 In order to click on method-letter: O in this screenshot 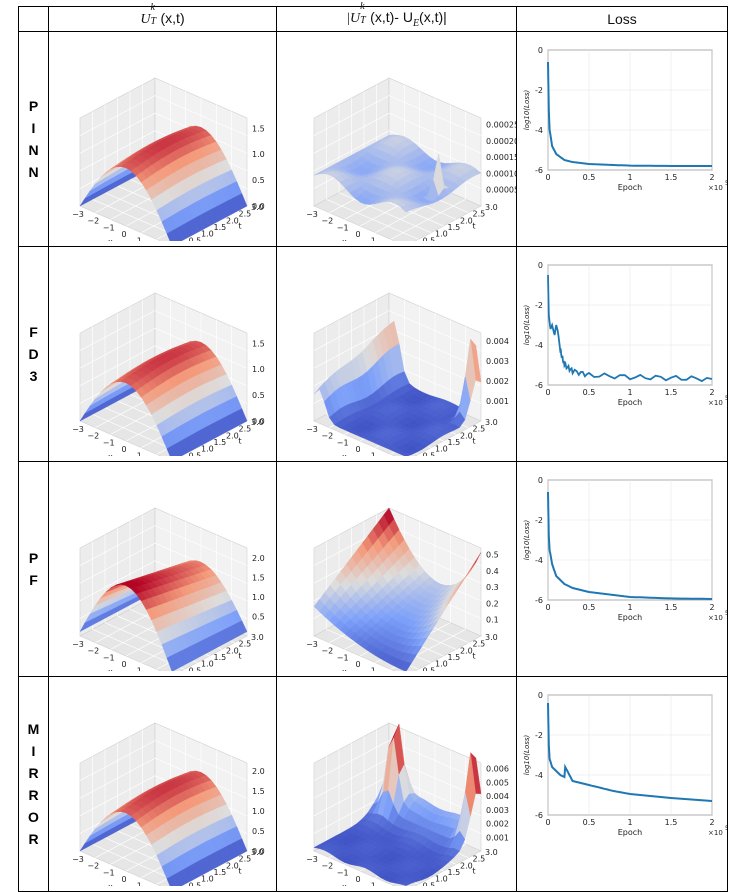, I will do `click(33, 817)`.